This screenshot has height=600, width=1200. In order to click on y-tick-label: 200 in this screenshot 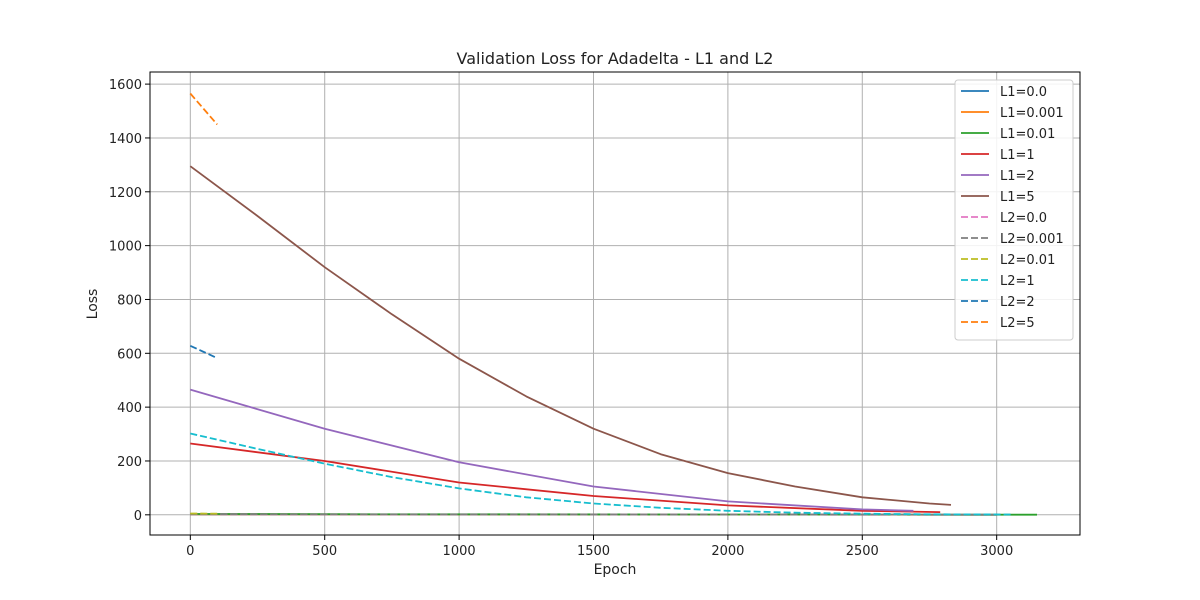, I will do `click(129, 462)`.